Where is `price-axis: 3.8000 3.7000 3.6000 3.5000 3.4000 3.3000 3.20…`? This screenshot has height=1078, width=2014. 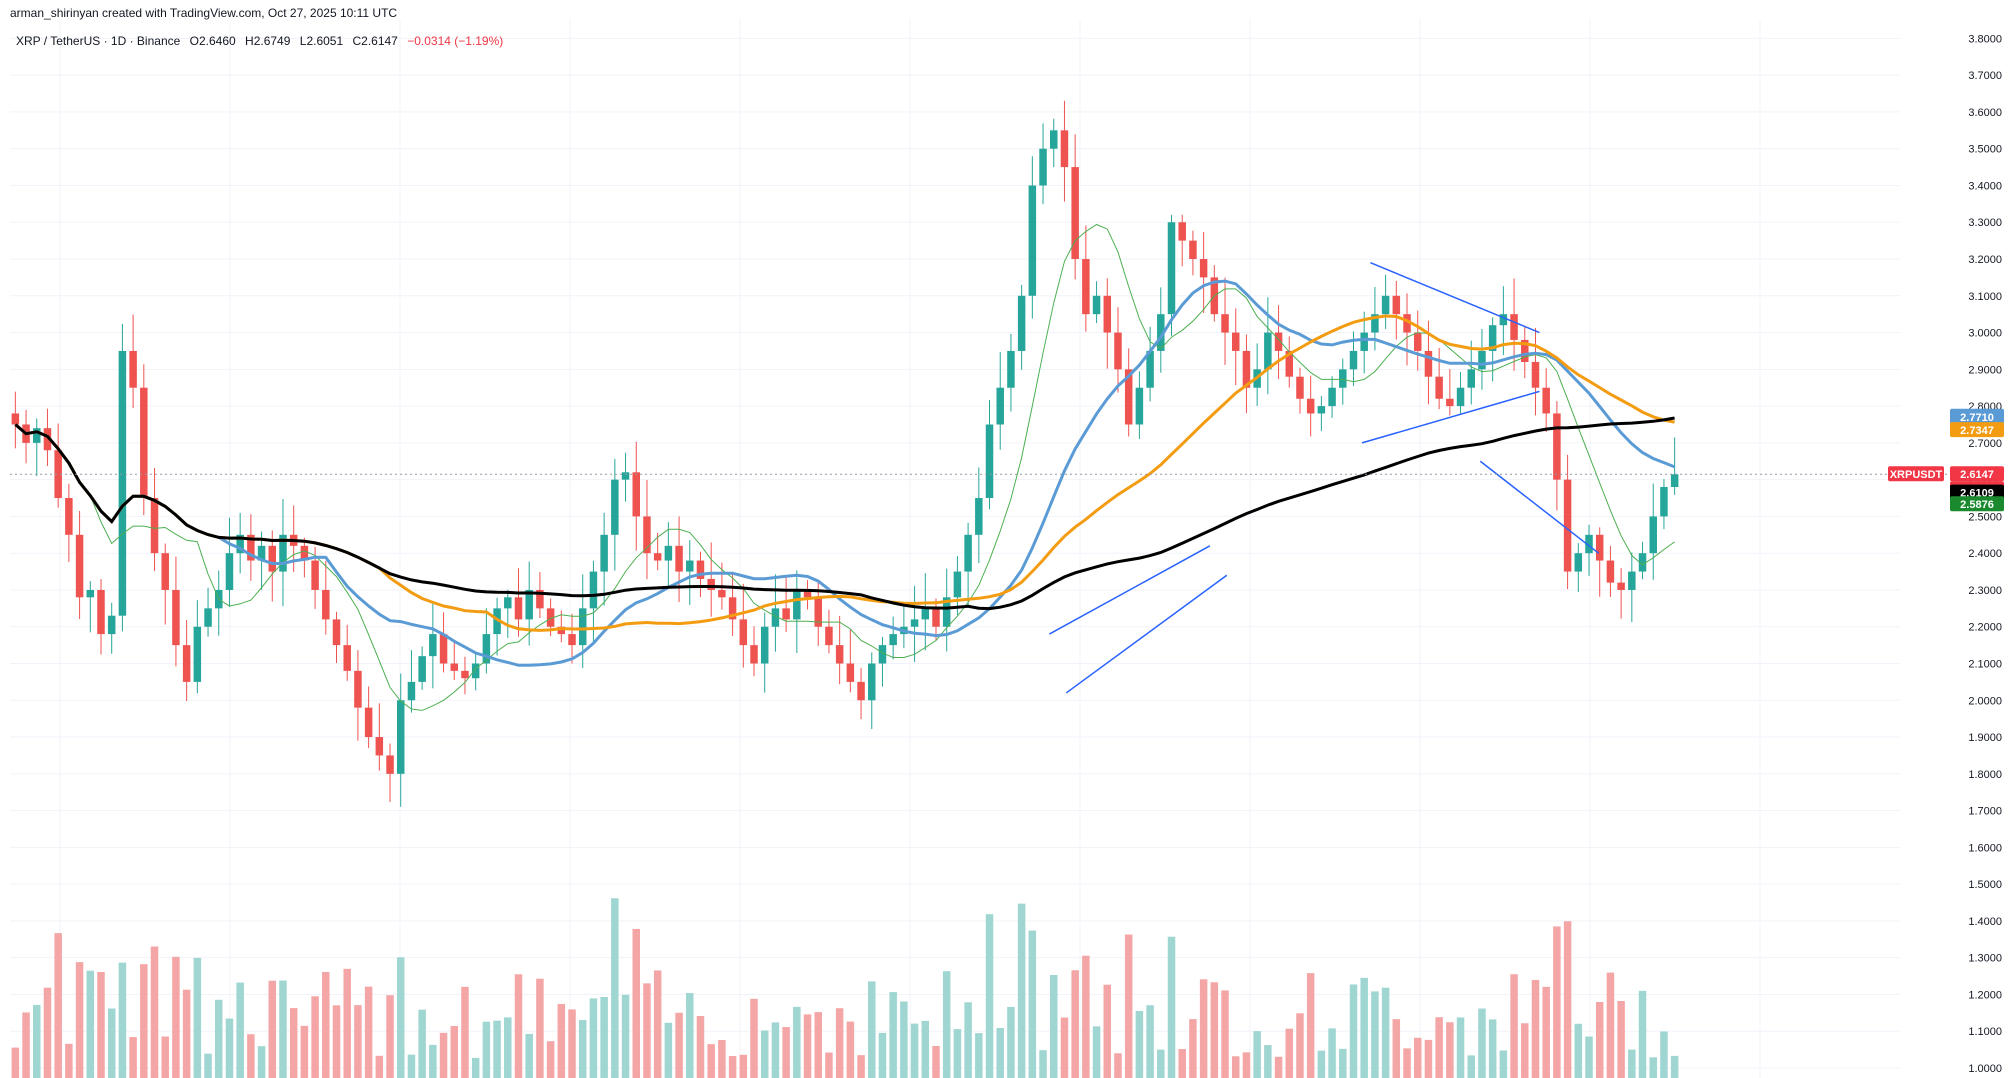 price-axis: 3.8000 3.7000 3.6000 3.5000 3.4000 3.3000 3.20… is located at coordinates (1985, 554).